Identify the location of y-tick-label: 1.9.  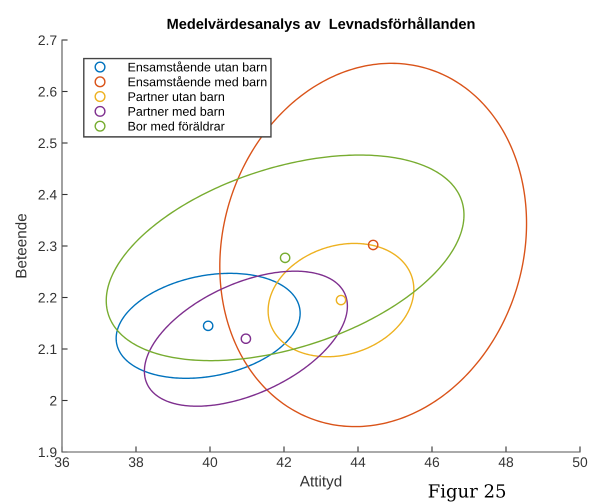
(47, 452).